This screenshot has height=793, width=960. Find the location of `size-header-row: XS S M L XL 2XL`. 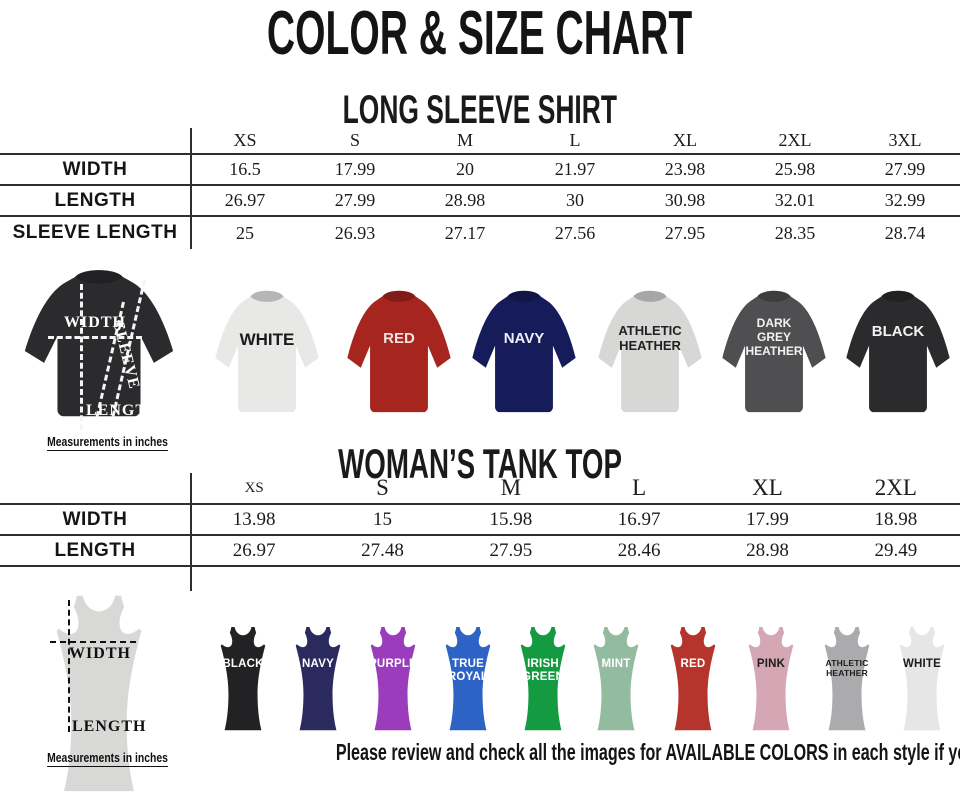

size-header-row: XS S M L XL 2XL is located at coordinates (480, 489).